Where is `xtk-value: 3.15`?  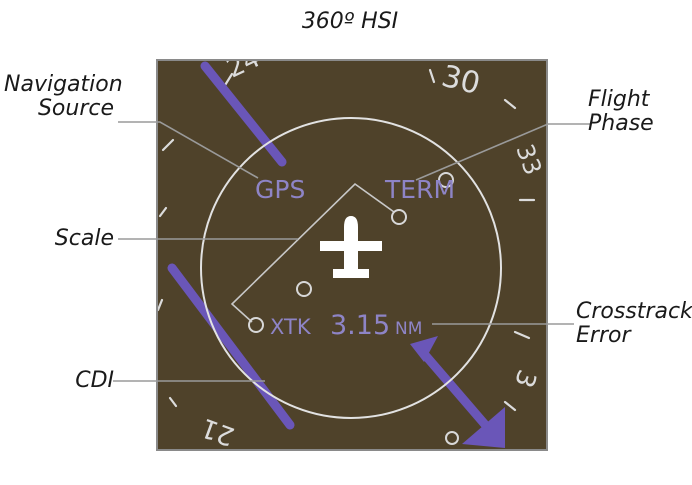 xtk-value: 3.15 is located at coordinates (360, 325).